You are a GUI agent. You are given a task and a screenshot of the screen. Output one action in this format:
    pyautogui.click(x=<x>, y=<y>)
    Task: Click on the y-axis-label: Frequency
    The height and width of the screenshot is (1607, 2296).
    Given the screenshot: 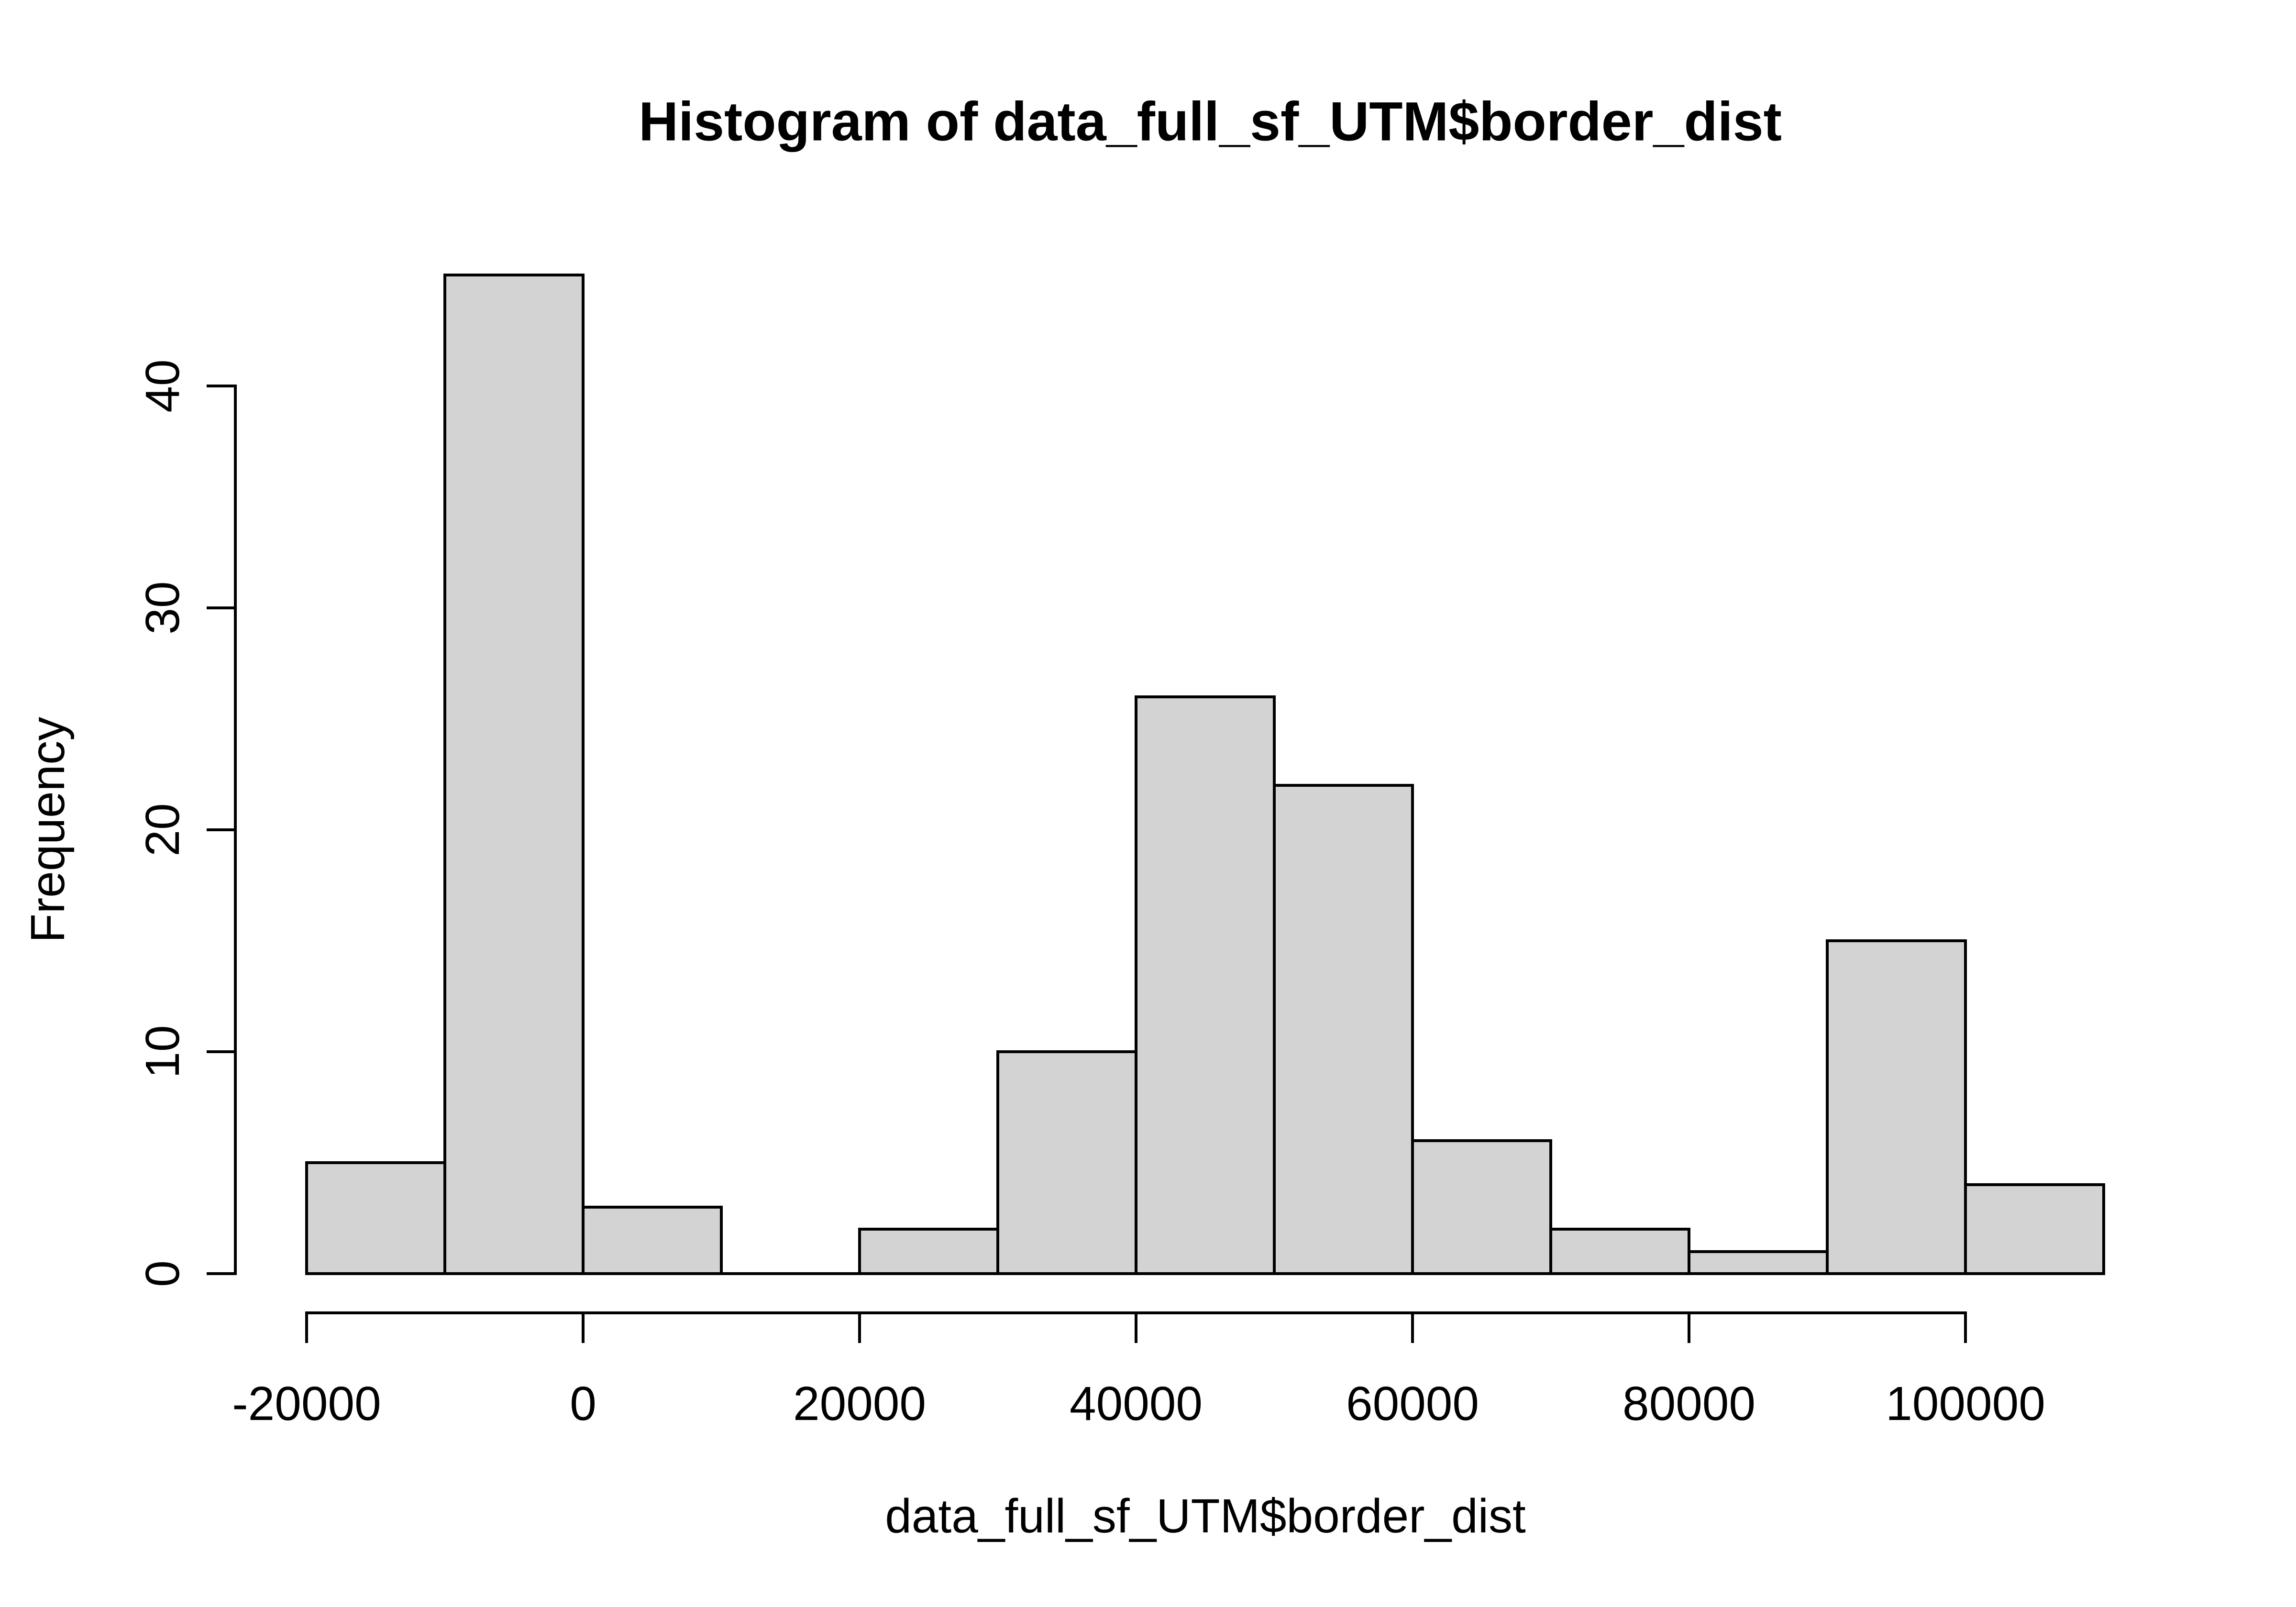 What is the action you would take?
    pyautogui.click(x=48, y=829)
    